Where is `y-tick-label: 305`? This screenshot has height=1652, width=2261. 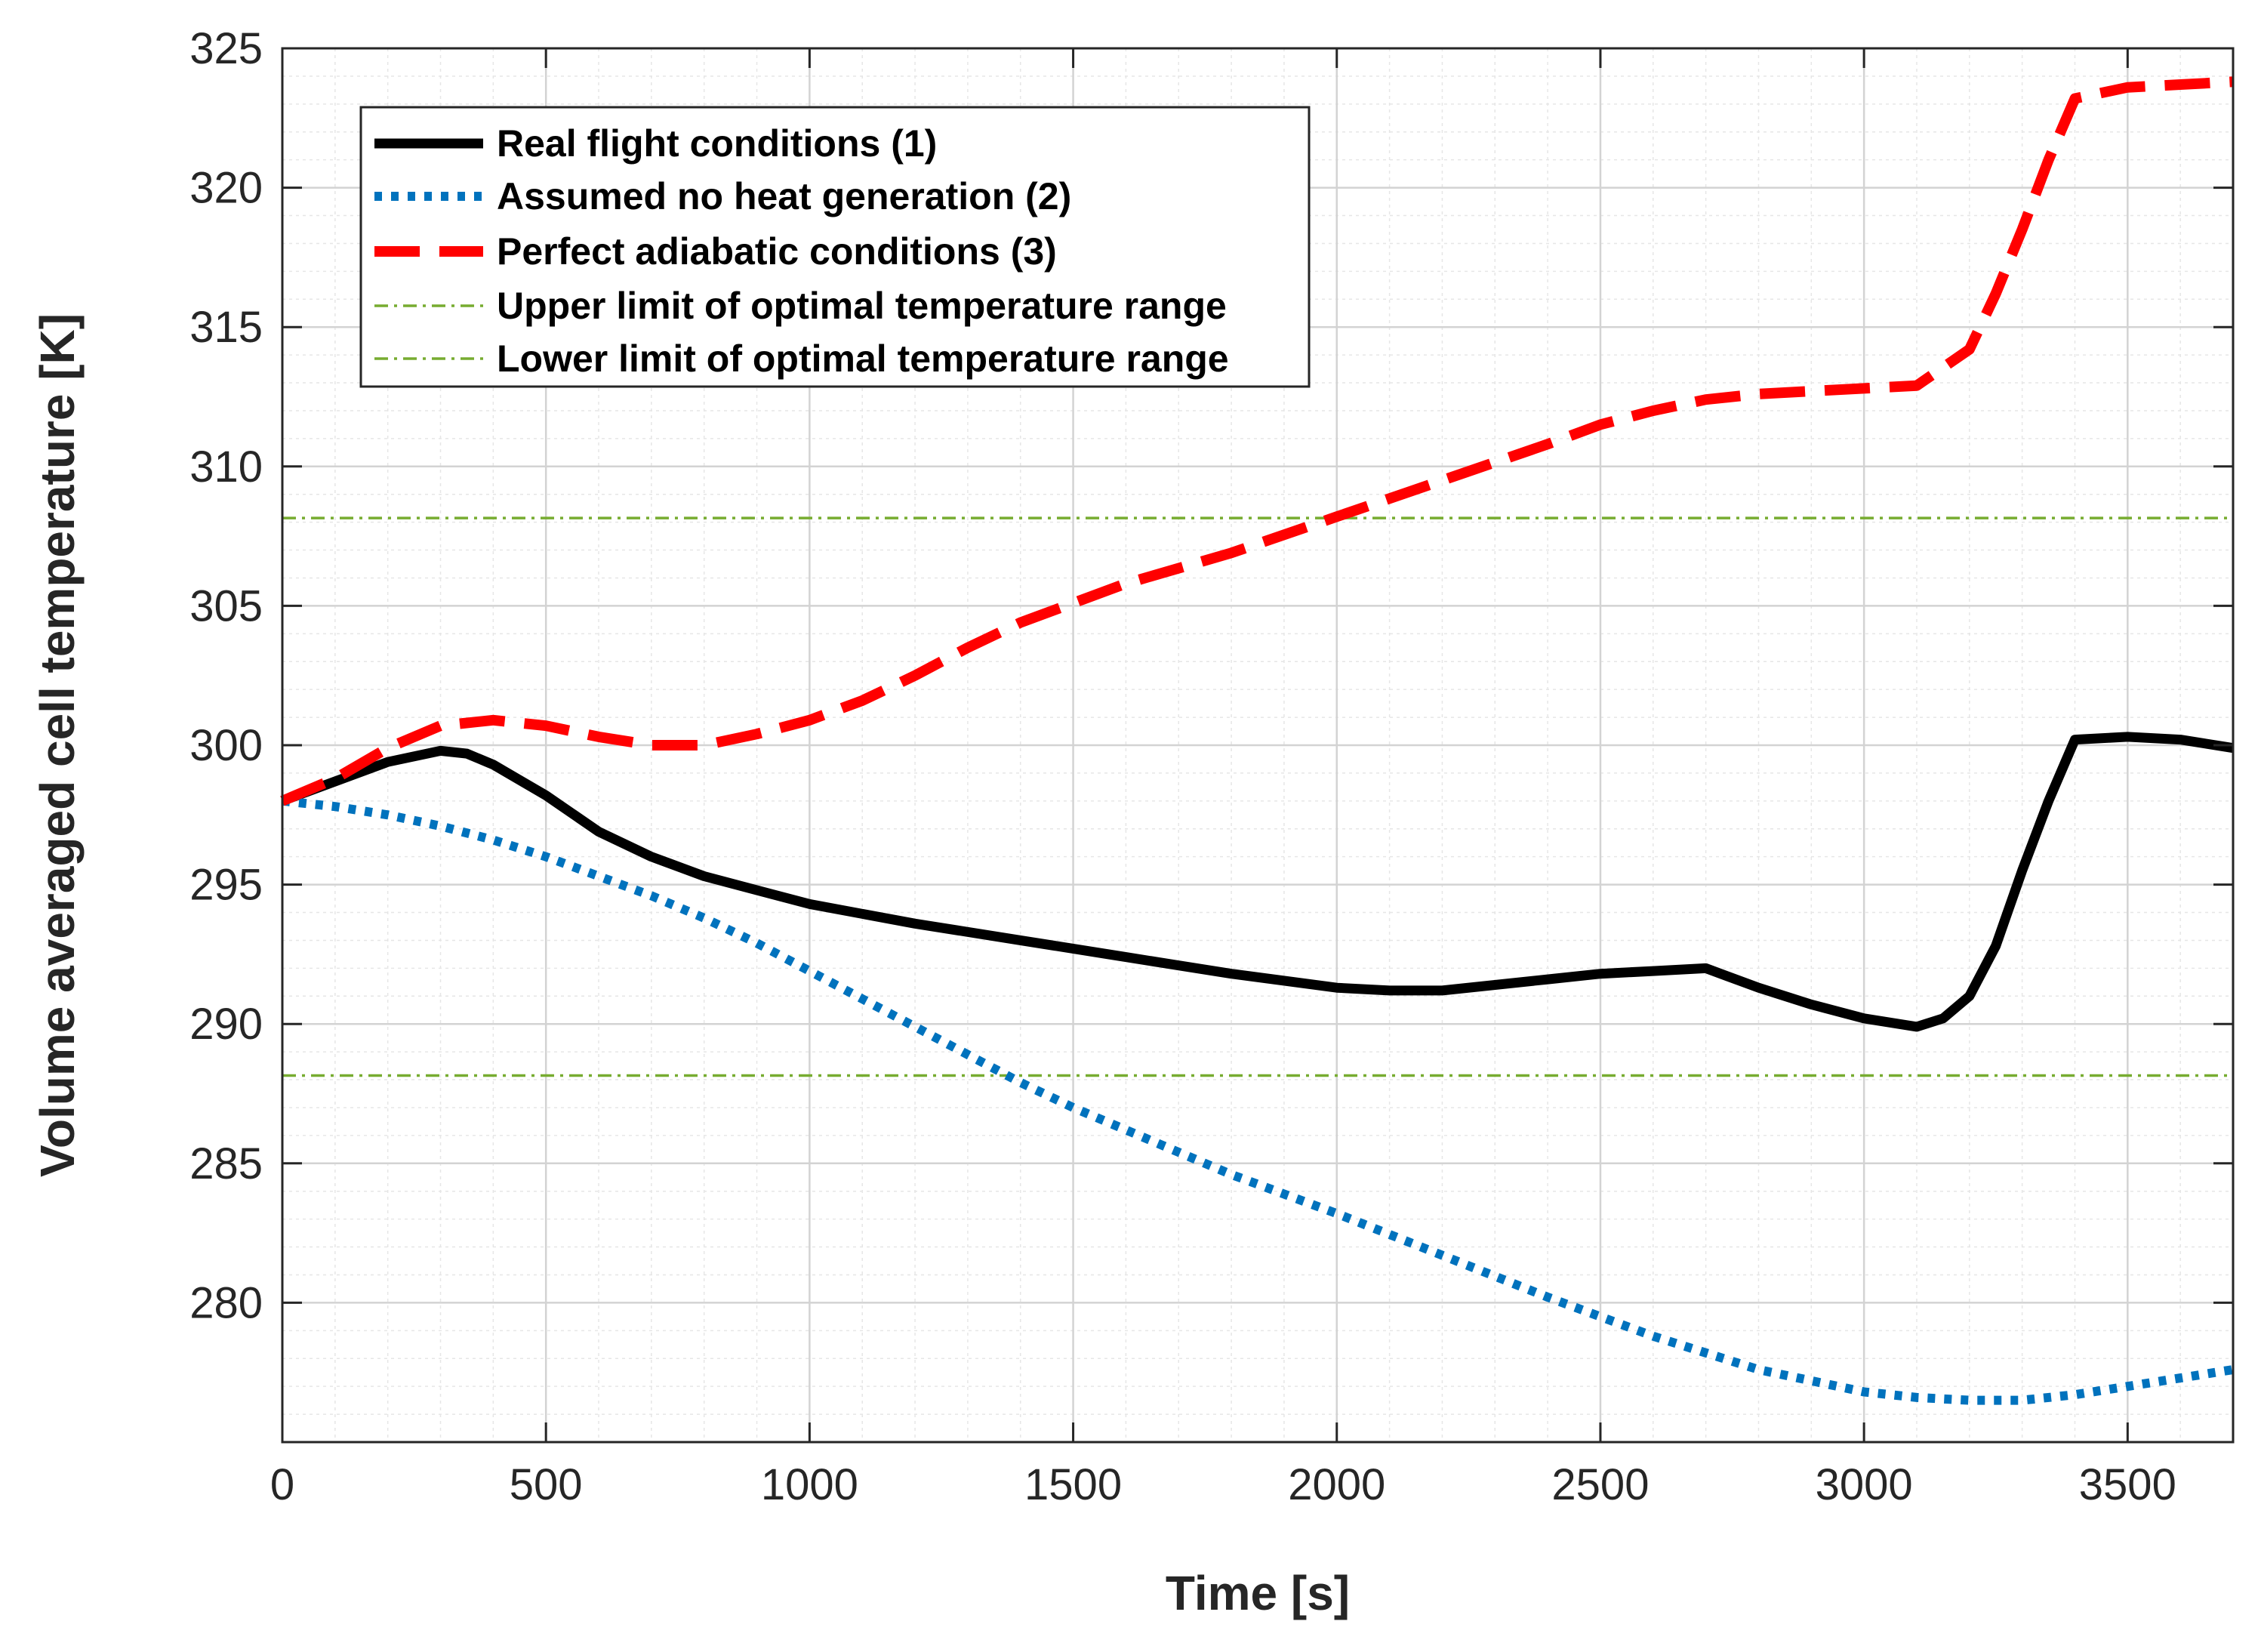
y-tick-label: 305 is located at coordinates (226, 606).